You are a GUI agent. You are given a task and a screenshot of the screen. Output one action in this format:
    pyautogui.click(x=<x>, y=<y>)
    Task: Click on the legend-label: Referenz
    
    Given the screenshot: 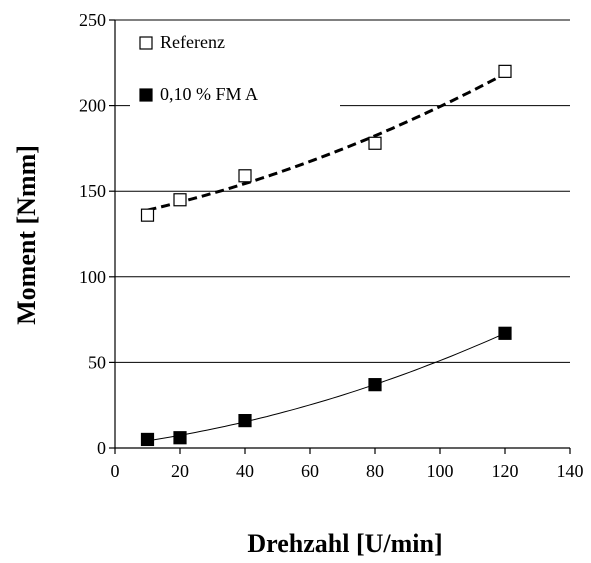 What is the action you would take?
    pyautogui.click(x=192, y=42)
    